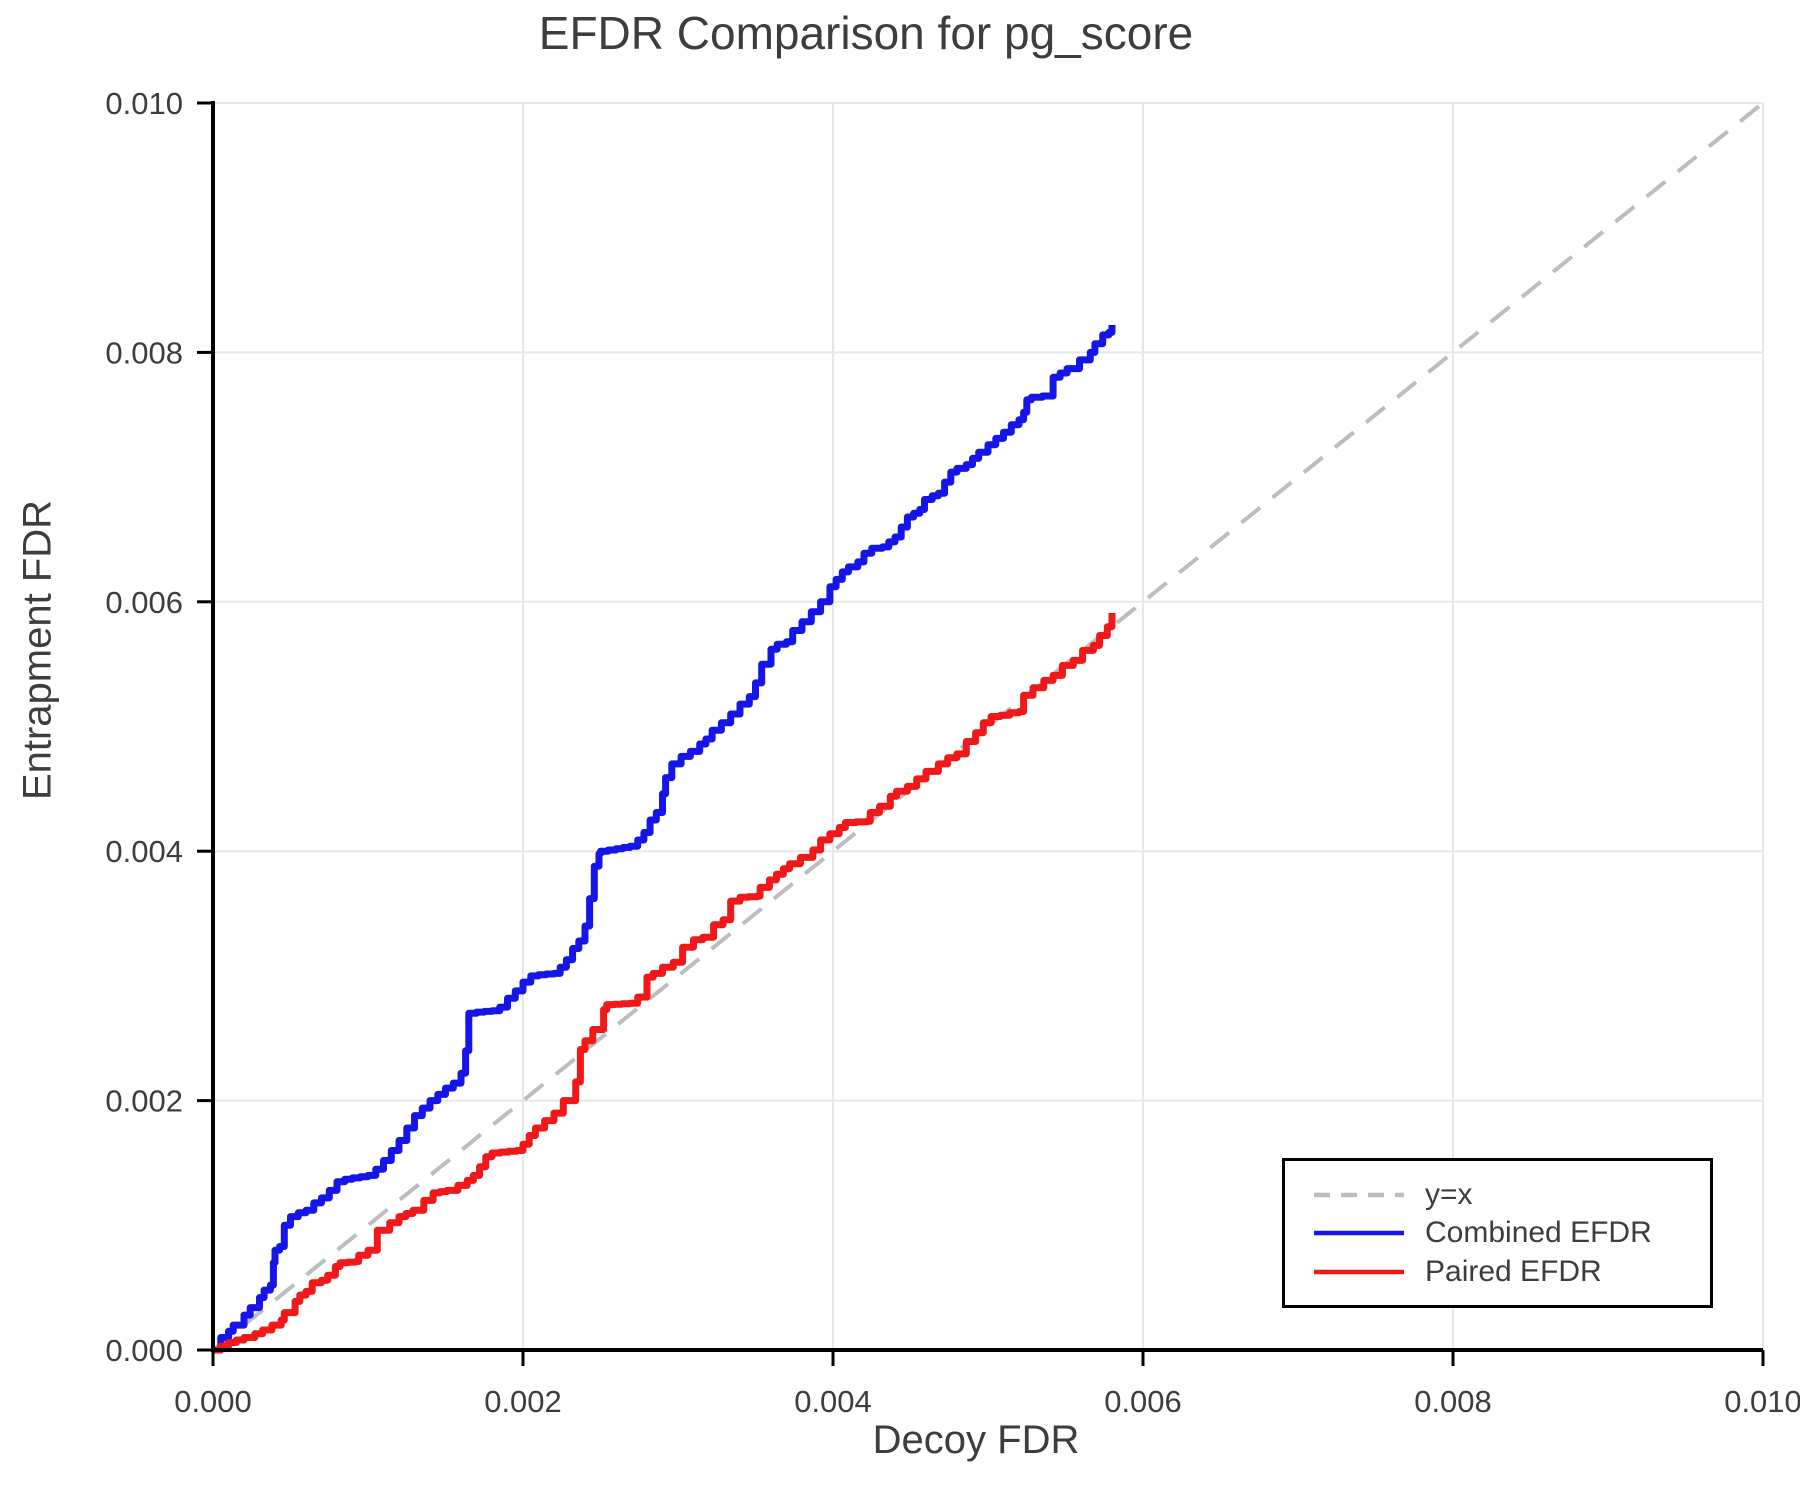  I want to click on legend-item-identity: y=x, so click(1510, 1195).